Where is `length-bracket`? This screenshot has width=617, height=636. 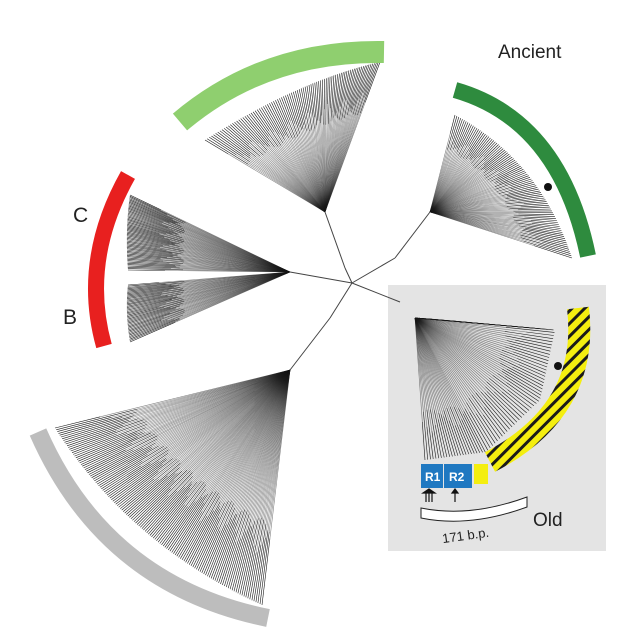
length-bracket is located at coordinates (474, 509).